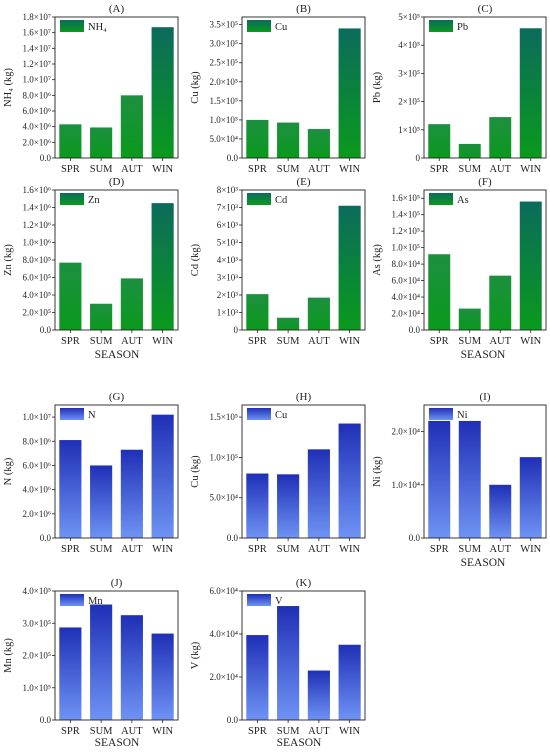 The width and height of the screenshot is (550, 752). Describe the element at coordinates (8, 471) in the screenshot. I see `y-axis-title: N (kg)` at that location.